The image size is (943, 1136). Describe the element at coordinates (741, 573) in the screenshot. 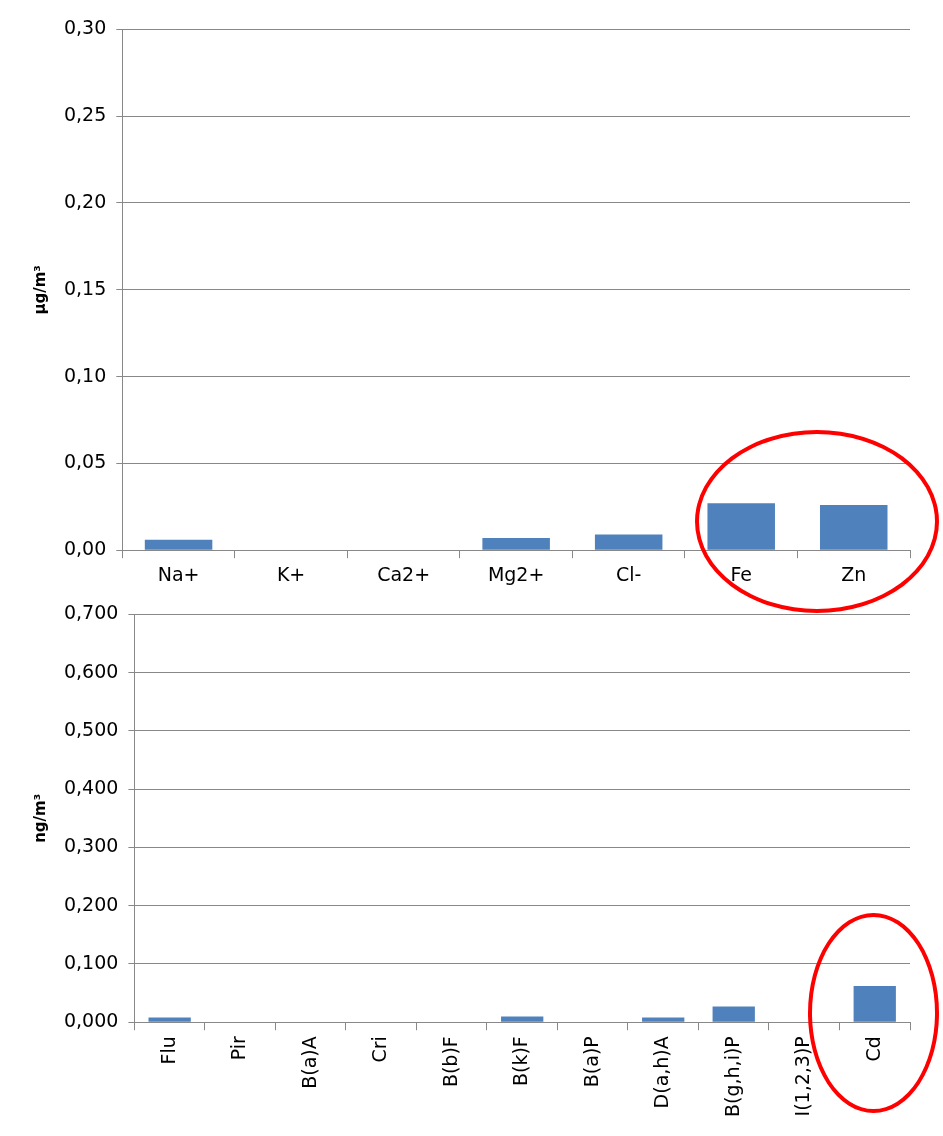

I see `x-tick-label: Fe` at that location.